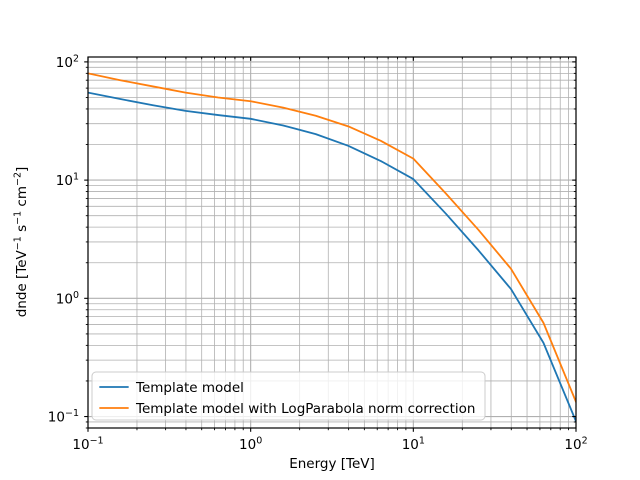  What do you see at coordinates (329, 445) in the screenshot?
I see `x-tick-labels: 10⁻¹ 10⁰ 10¹ 10²` at bounding box center [329, 445].